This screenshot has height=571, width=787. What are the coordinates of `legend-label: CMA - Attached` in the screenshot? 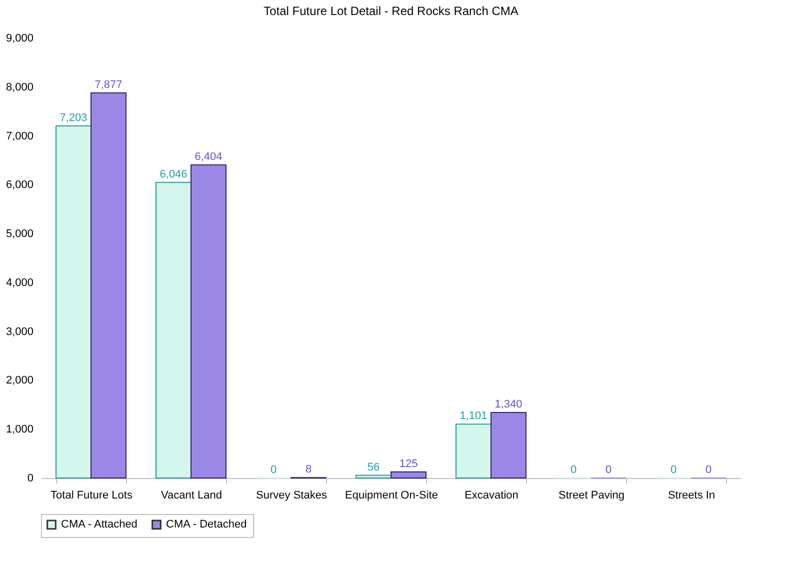 It's located at (99, 524).